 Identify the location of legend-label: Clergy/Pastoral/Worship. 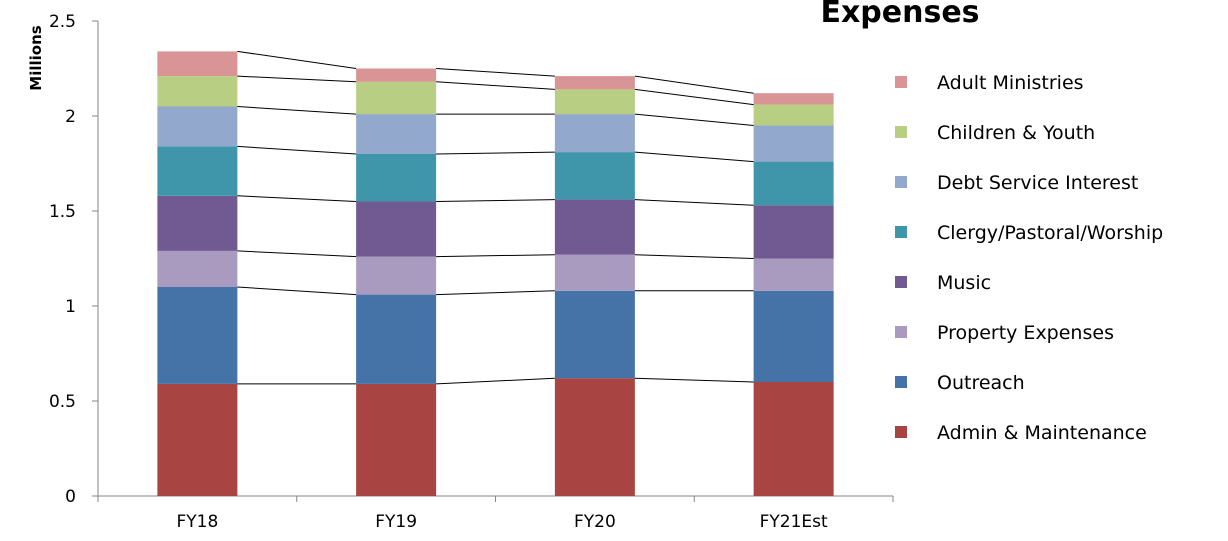
(1050, 233).